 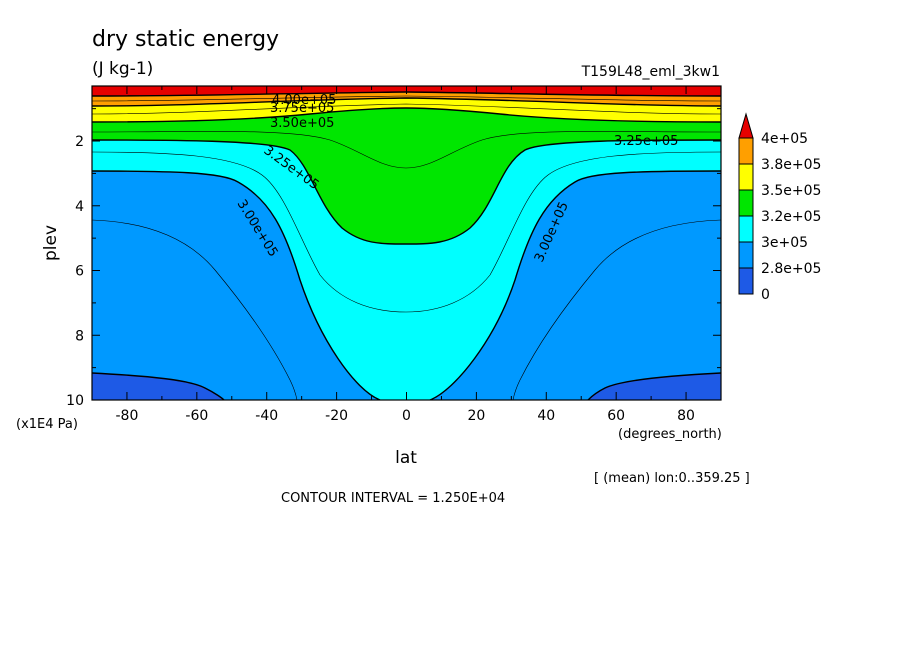 I want to click on contour-line-3p875, so click(x=406, y=98).